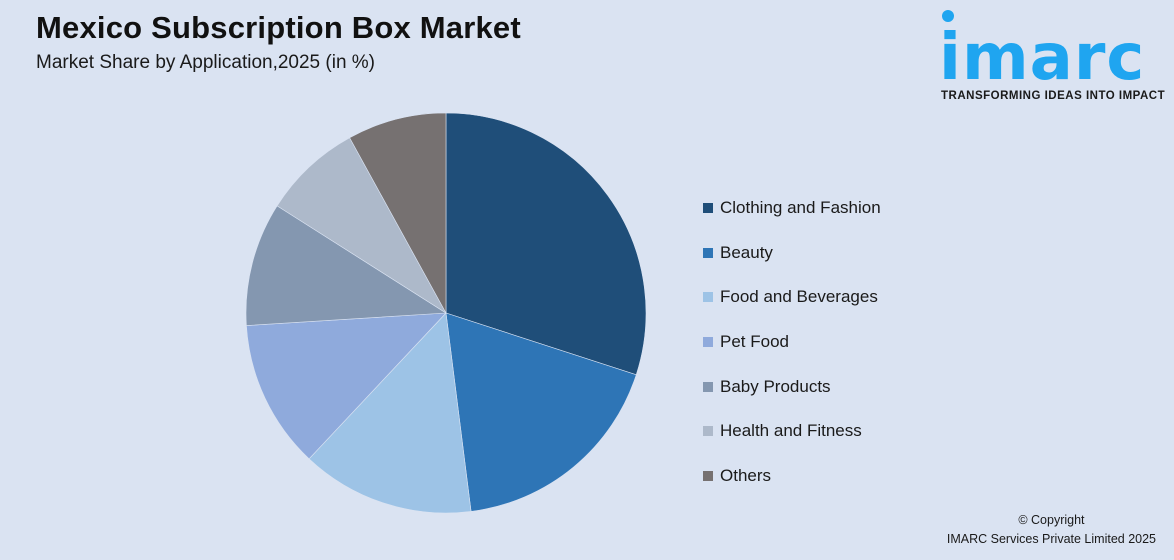 The width and height of the screenshot is (1174, 560). What do you see at coordinates (398, 213) in the screenshot?
I see `pie-slice-others` at bounding box center [398, 213].